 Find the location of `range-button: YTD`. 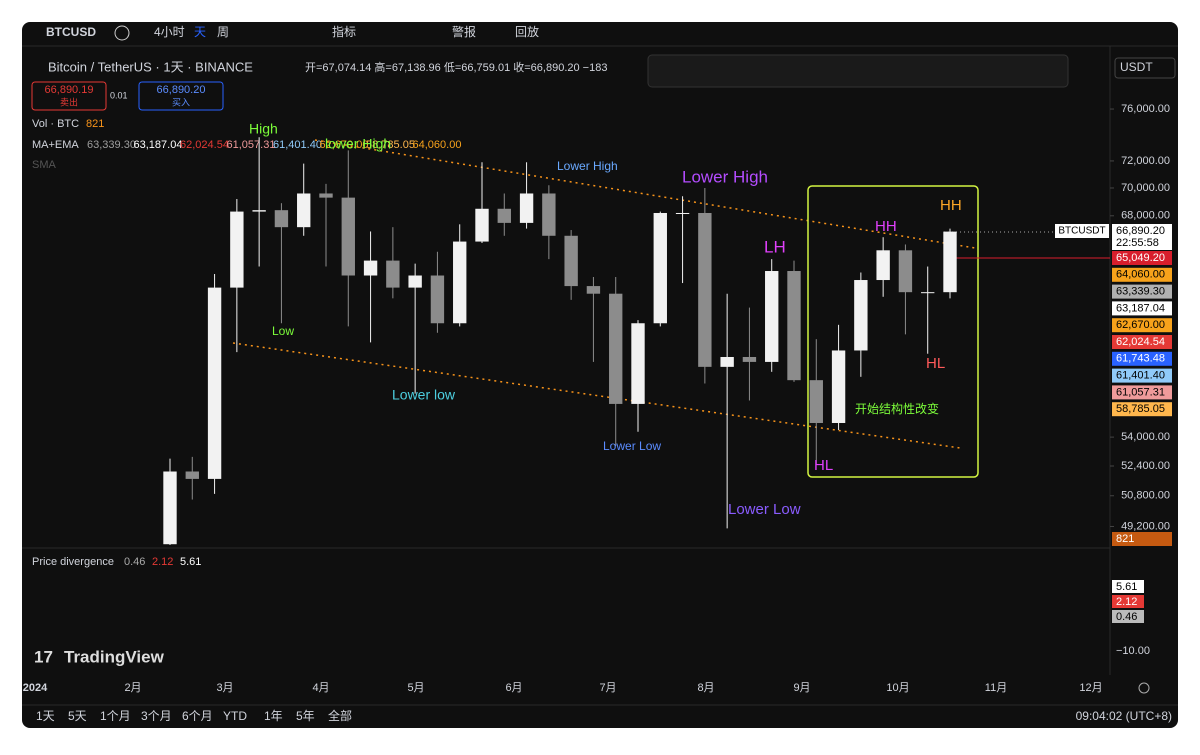

range-button: YTD is located at coordinates (235, 716).